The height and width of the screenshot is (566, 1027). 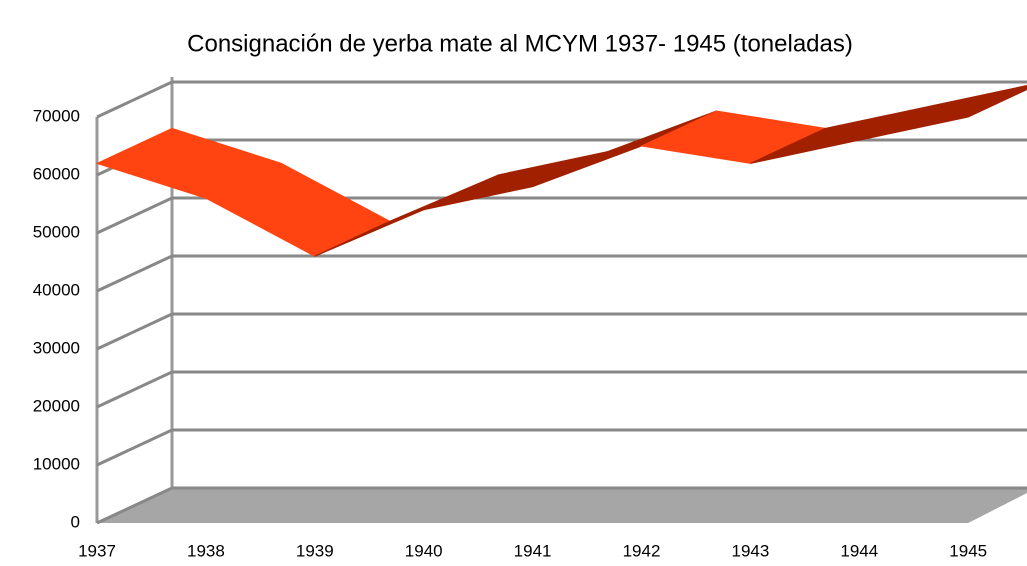 What do you see at coordinates (56, 173) in the screenshot?
I see `y-tick-label: 60000` at bounding box center [56, 173].